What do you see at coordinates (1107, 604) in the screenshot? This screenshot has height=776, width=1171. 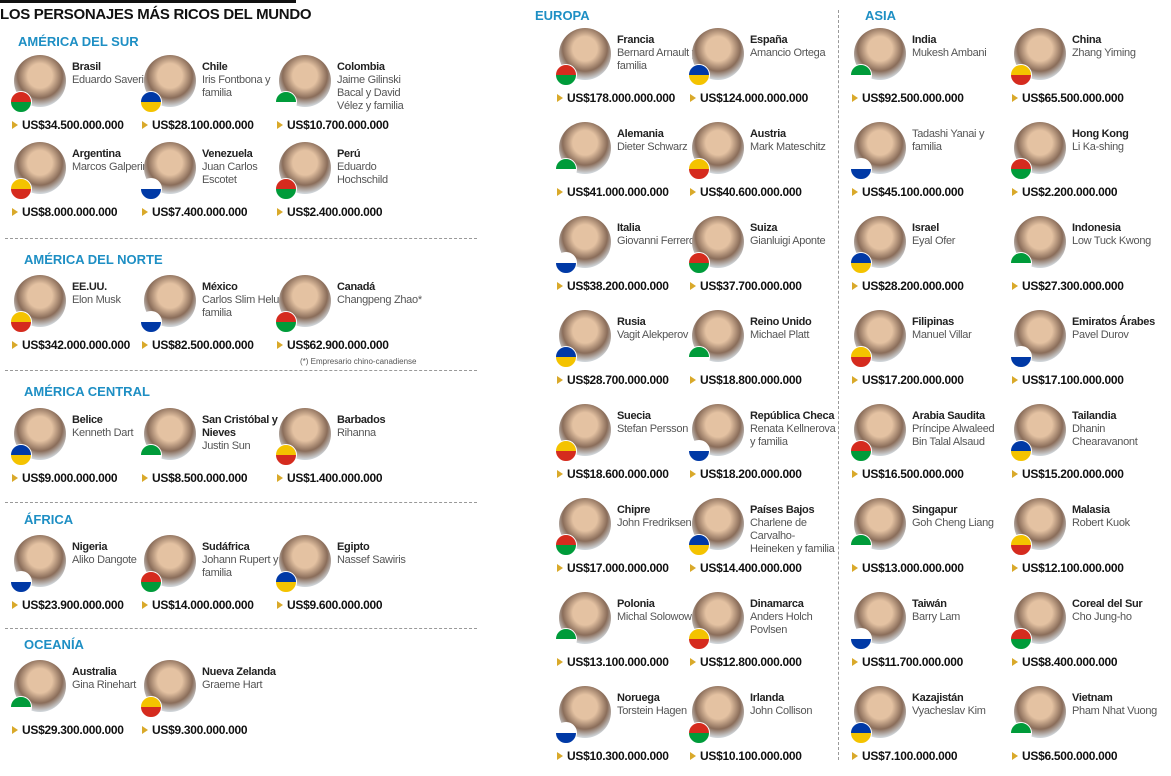 I see `country: Coreal del Sur` at bounding box center [1107, 604].